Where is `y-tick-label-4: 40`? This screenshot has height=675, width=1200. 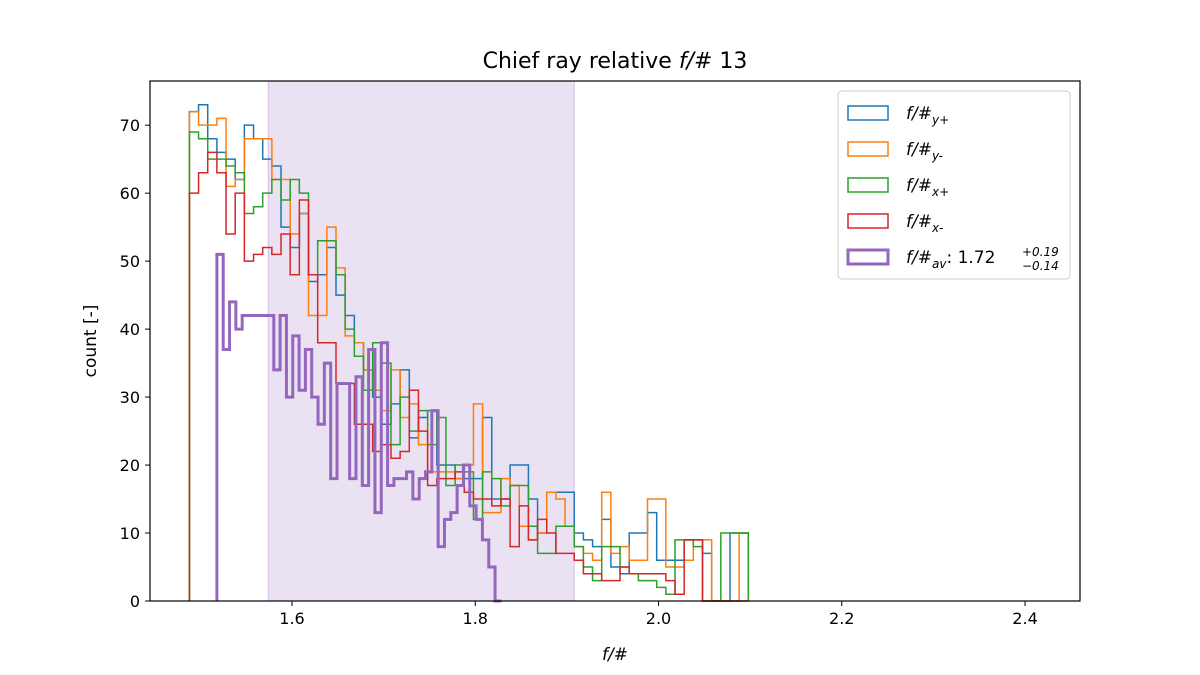
y-tick-label-4: 40 is located at coordinates (130, 329).